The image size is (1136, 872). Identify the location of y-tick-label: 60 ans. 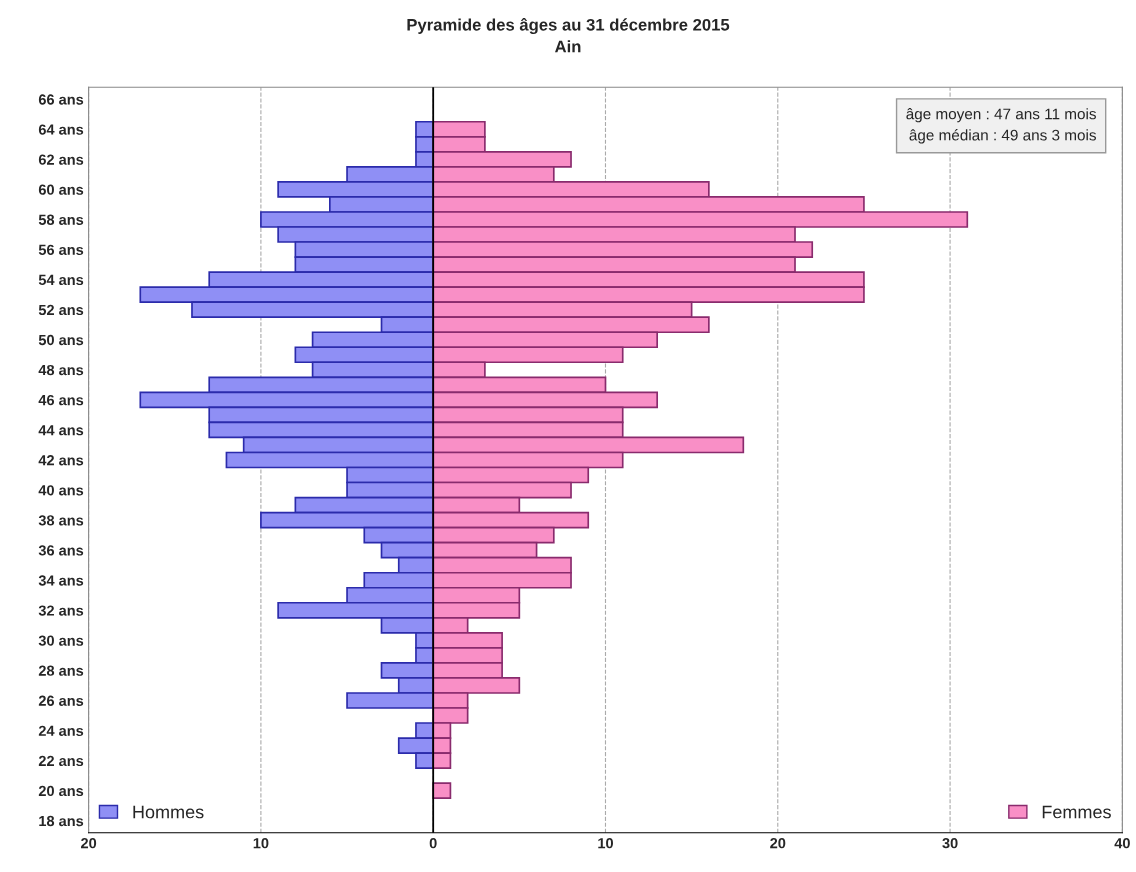
(61, 189).